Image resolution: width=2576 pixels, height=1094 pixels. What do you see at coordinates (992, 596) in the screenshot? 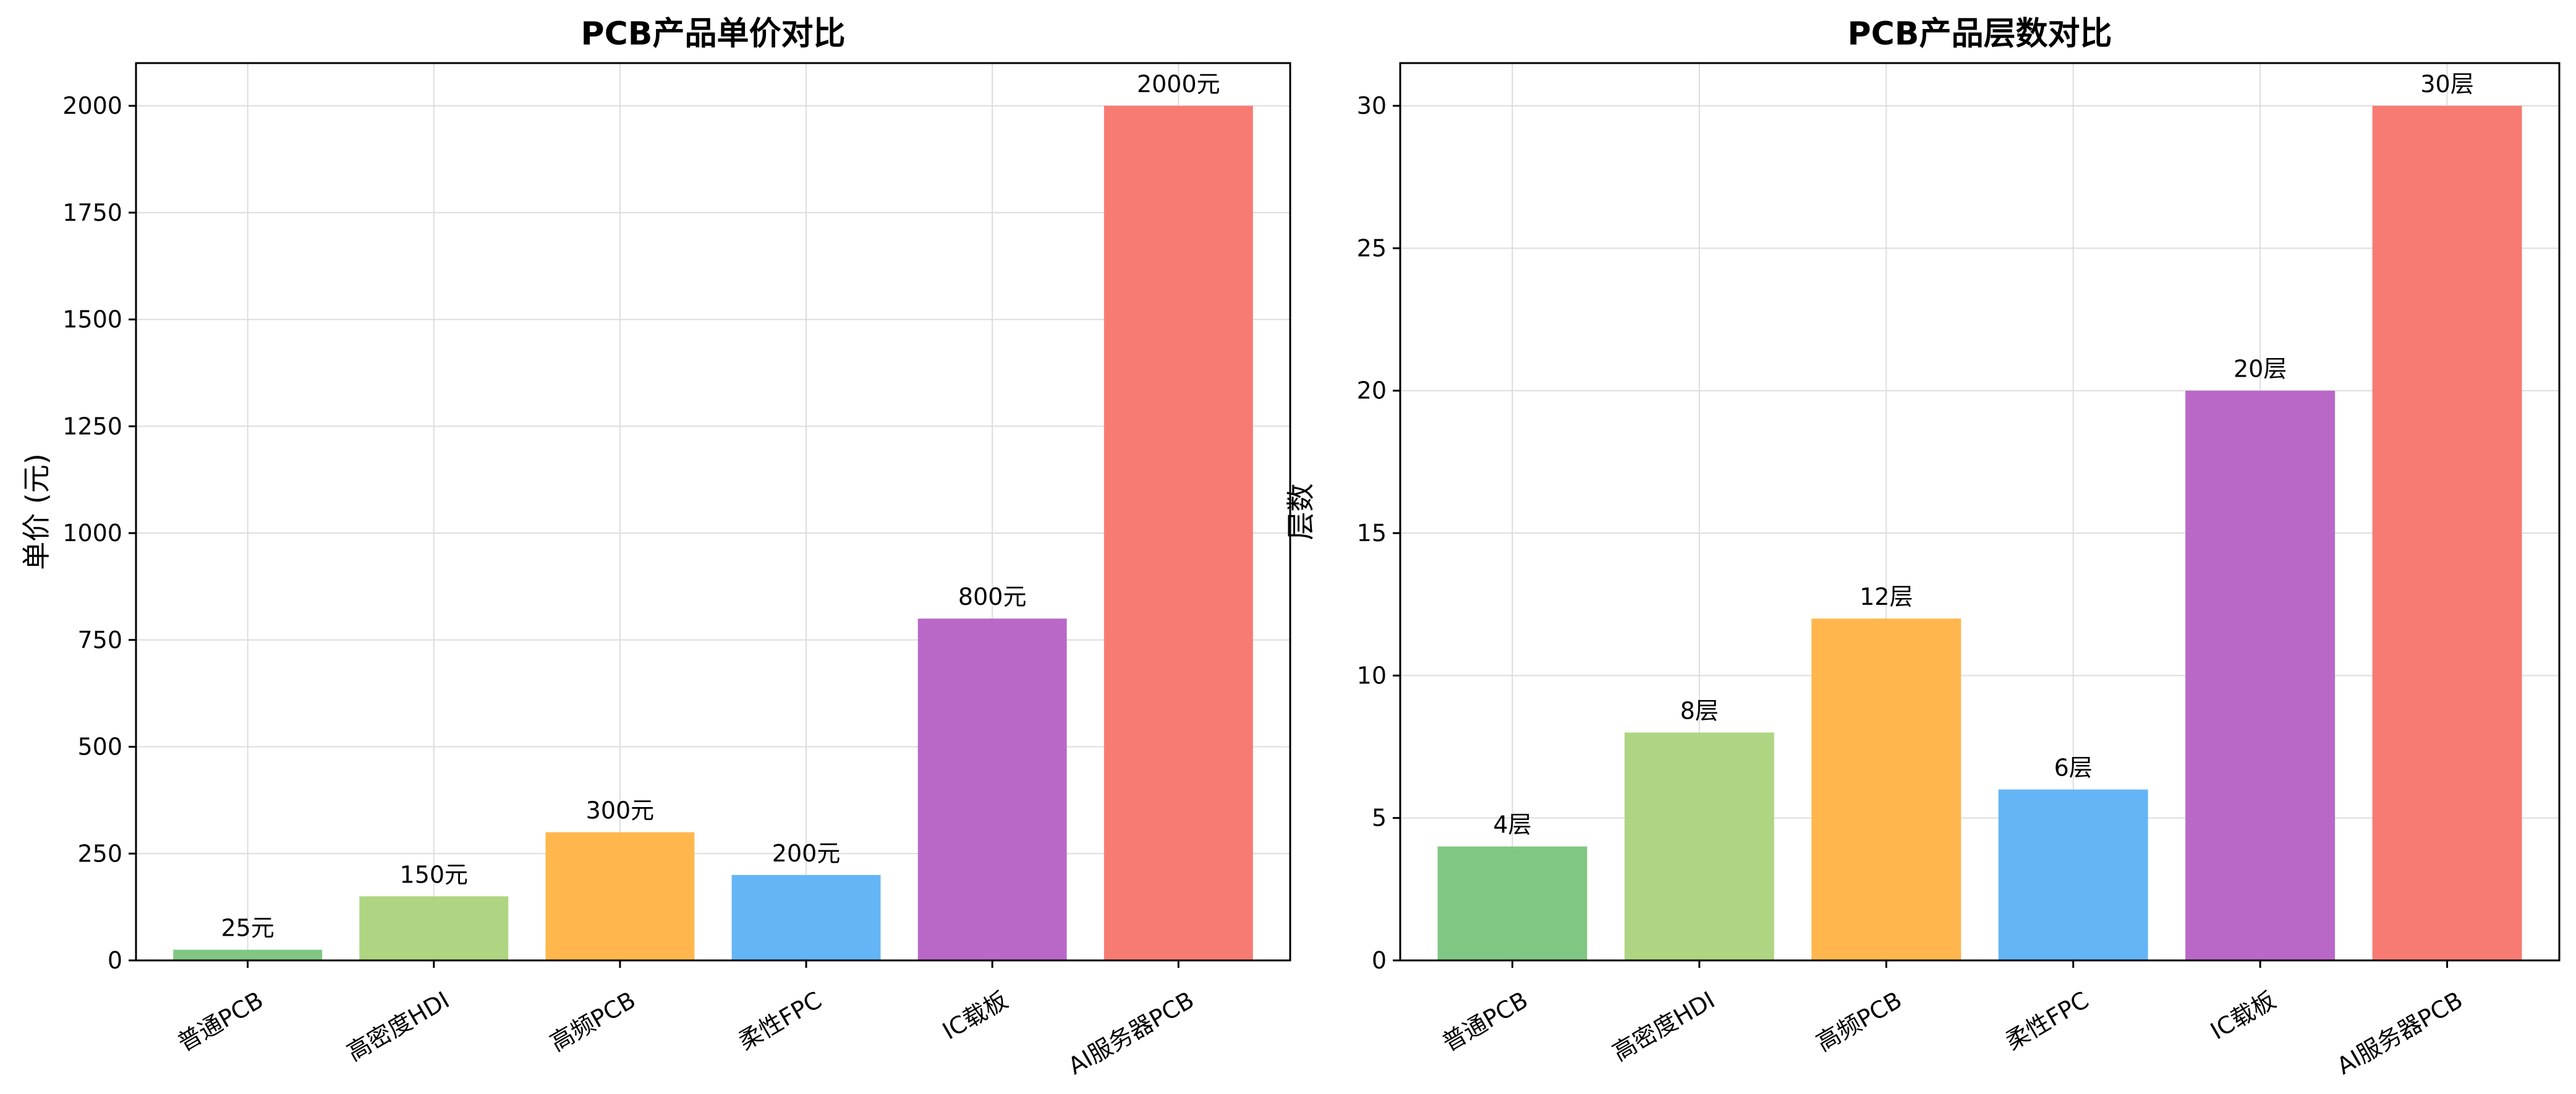
I see `data-label: 800元` at bounding box center [992, 596].